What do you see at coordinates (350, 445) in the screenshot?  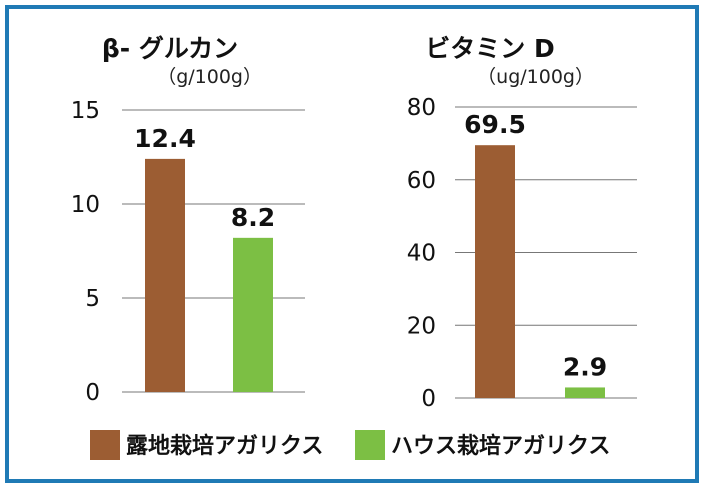 I see `legend: 露地栽培アガリクス ハウス栽培アガリクス` at bounding box center [350, 445].